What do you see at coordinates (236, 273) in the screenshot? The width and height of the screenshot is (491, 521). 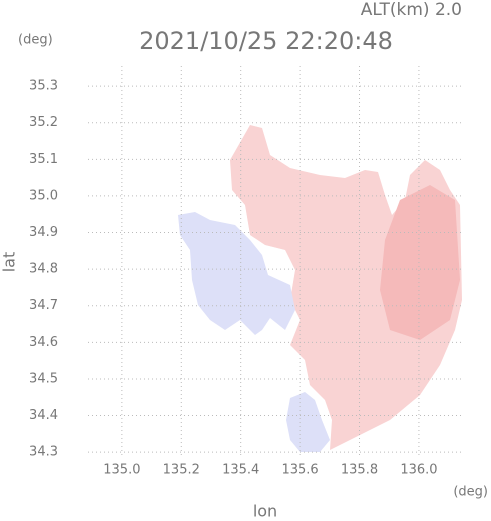 I see `negative-region` at bounding box center [236, 273].